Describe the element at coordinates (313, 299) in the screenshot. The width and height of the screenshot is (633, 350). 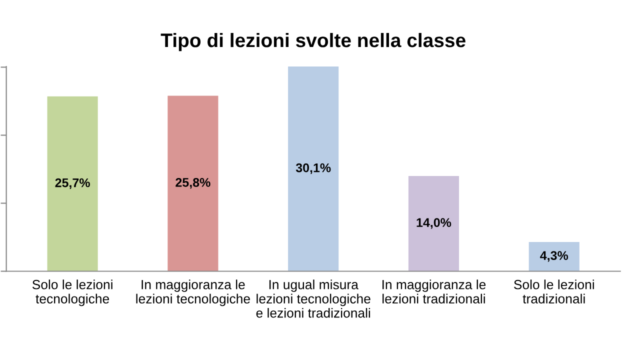
I see `x-tick-label: In ugual misura lezioni tecnologiche e lezioni tradizionali` at that location.